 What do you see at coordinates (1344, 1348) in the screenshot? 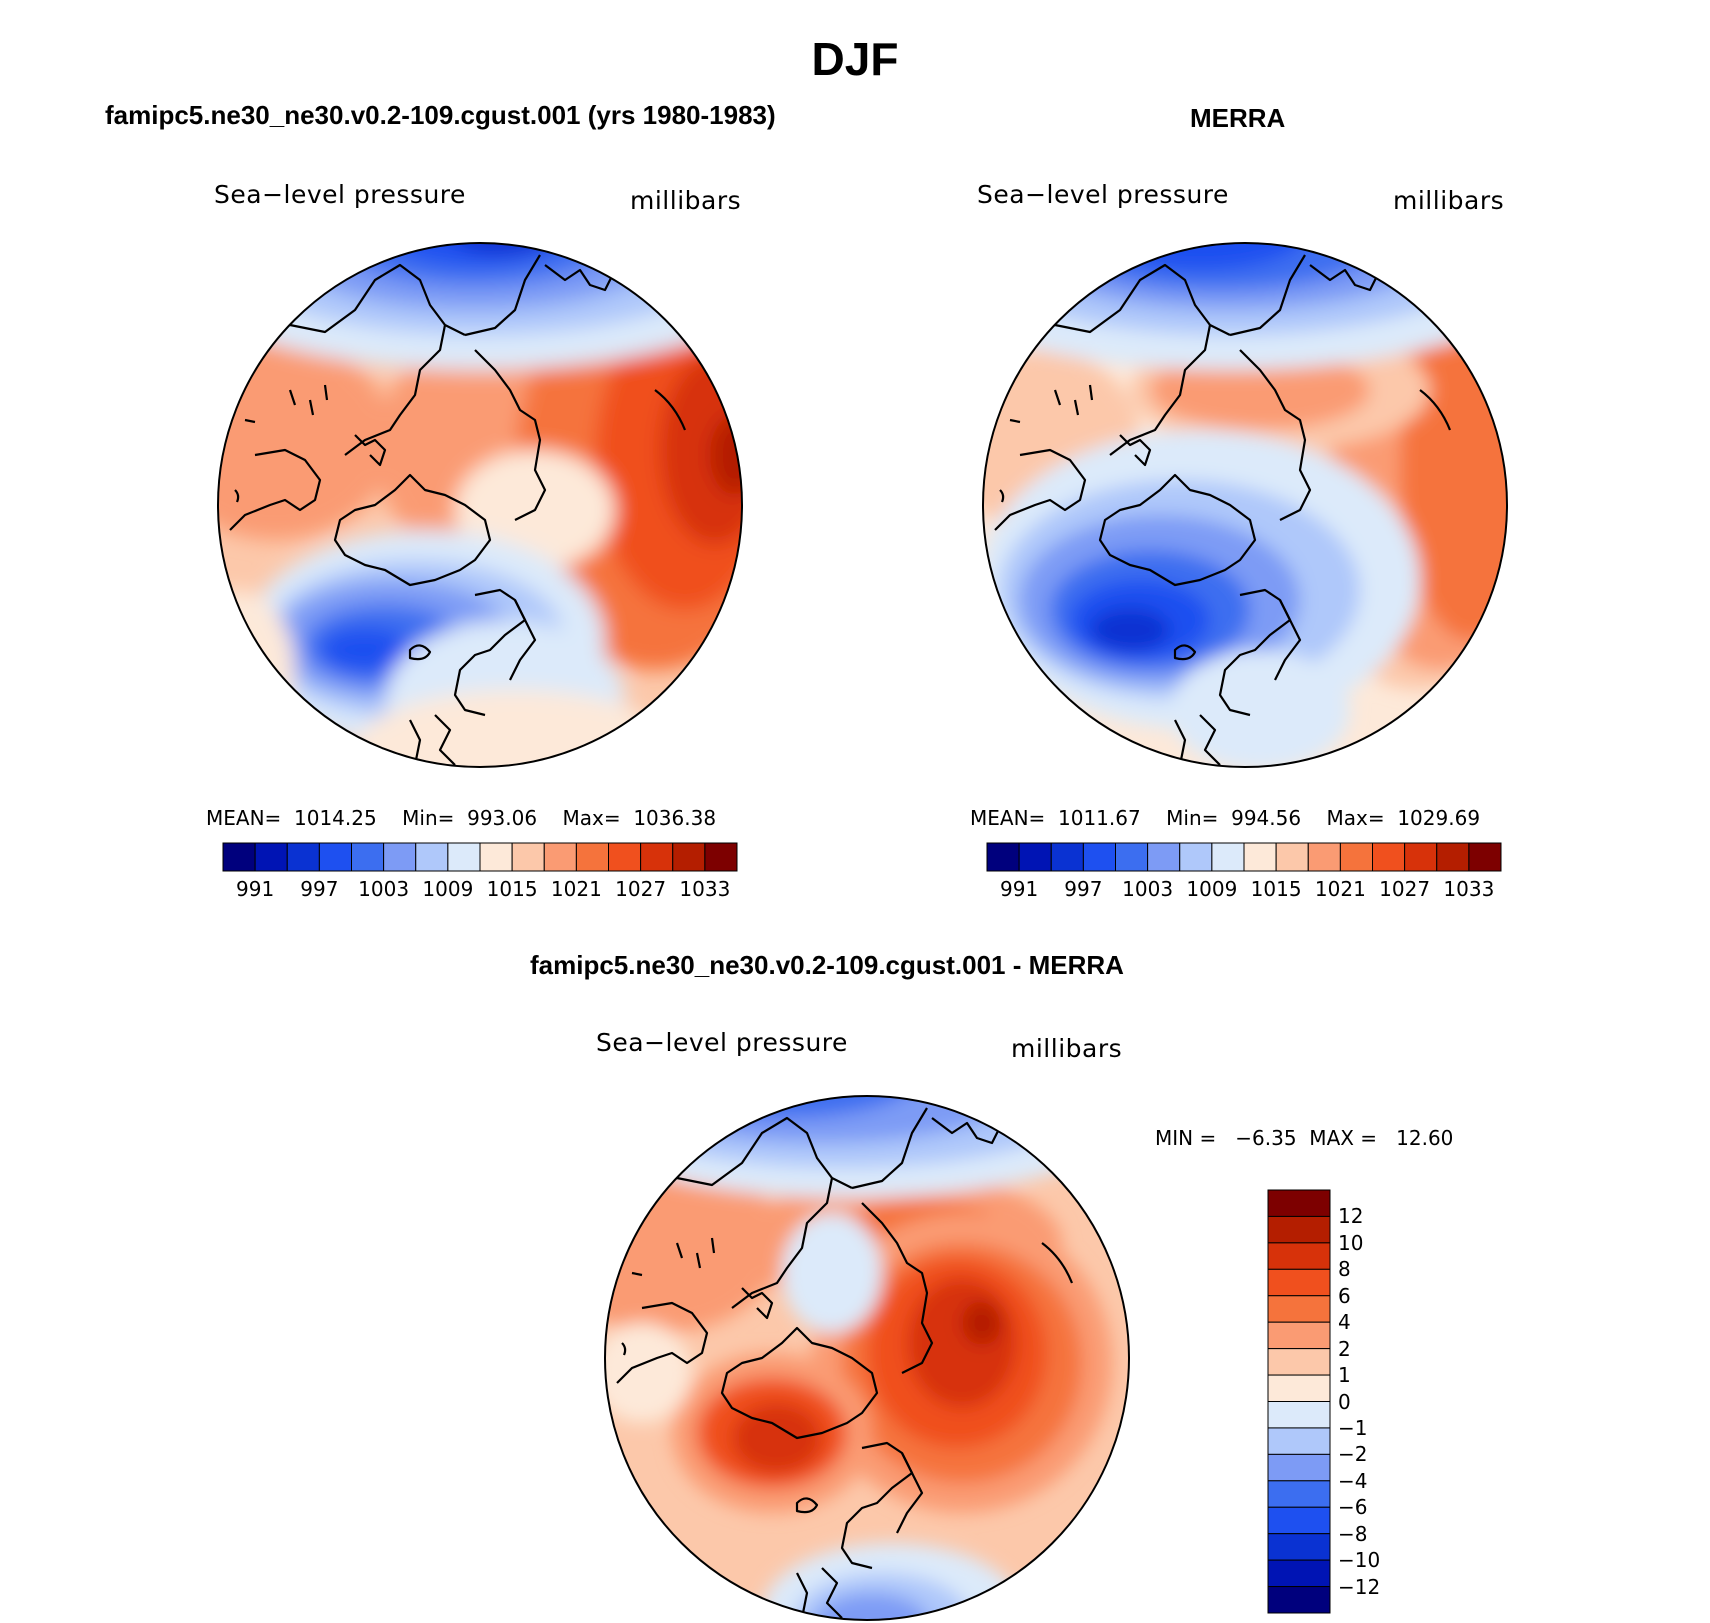
I see `colorbar-panel-3-tick-label: 2` at bounding box center [1344, 1348].